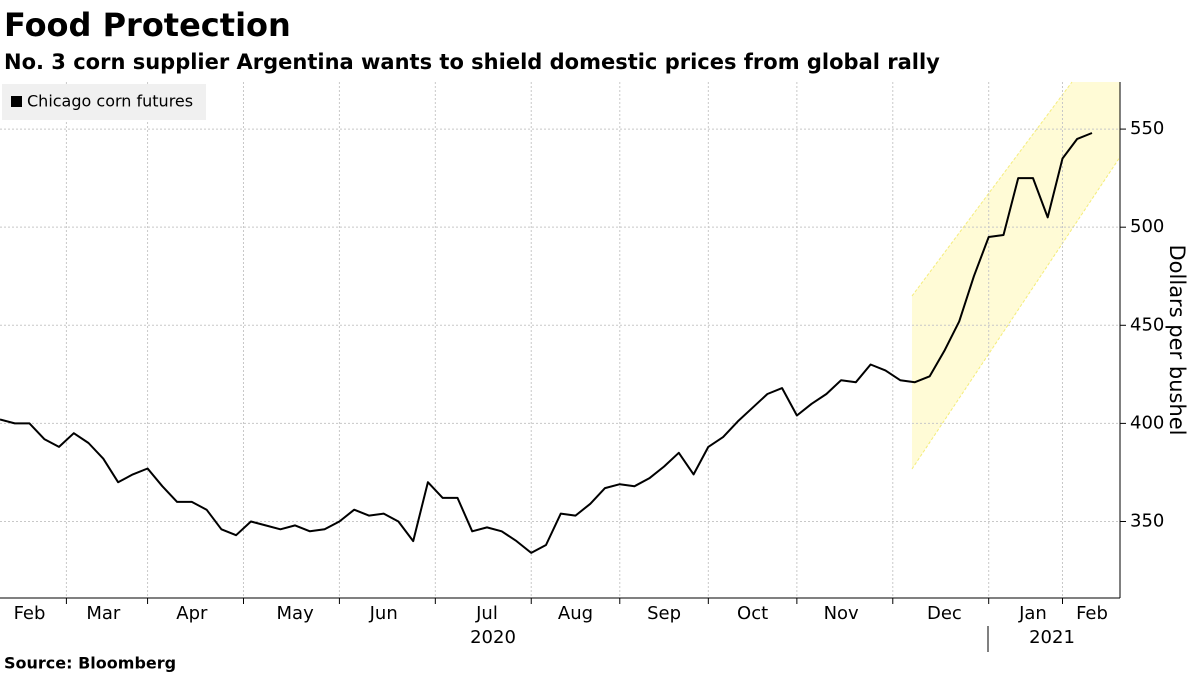  I want to click on x-tick-label: Nov, so click(841, 613).